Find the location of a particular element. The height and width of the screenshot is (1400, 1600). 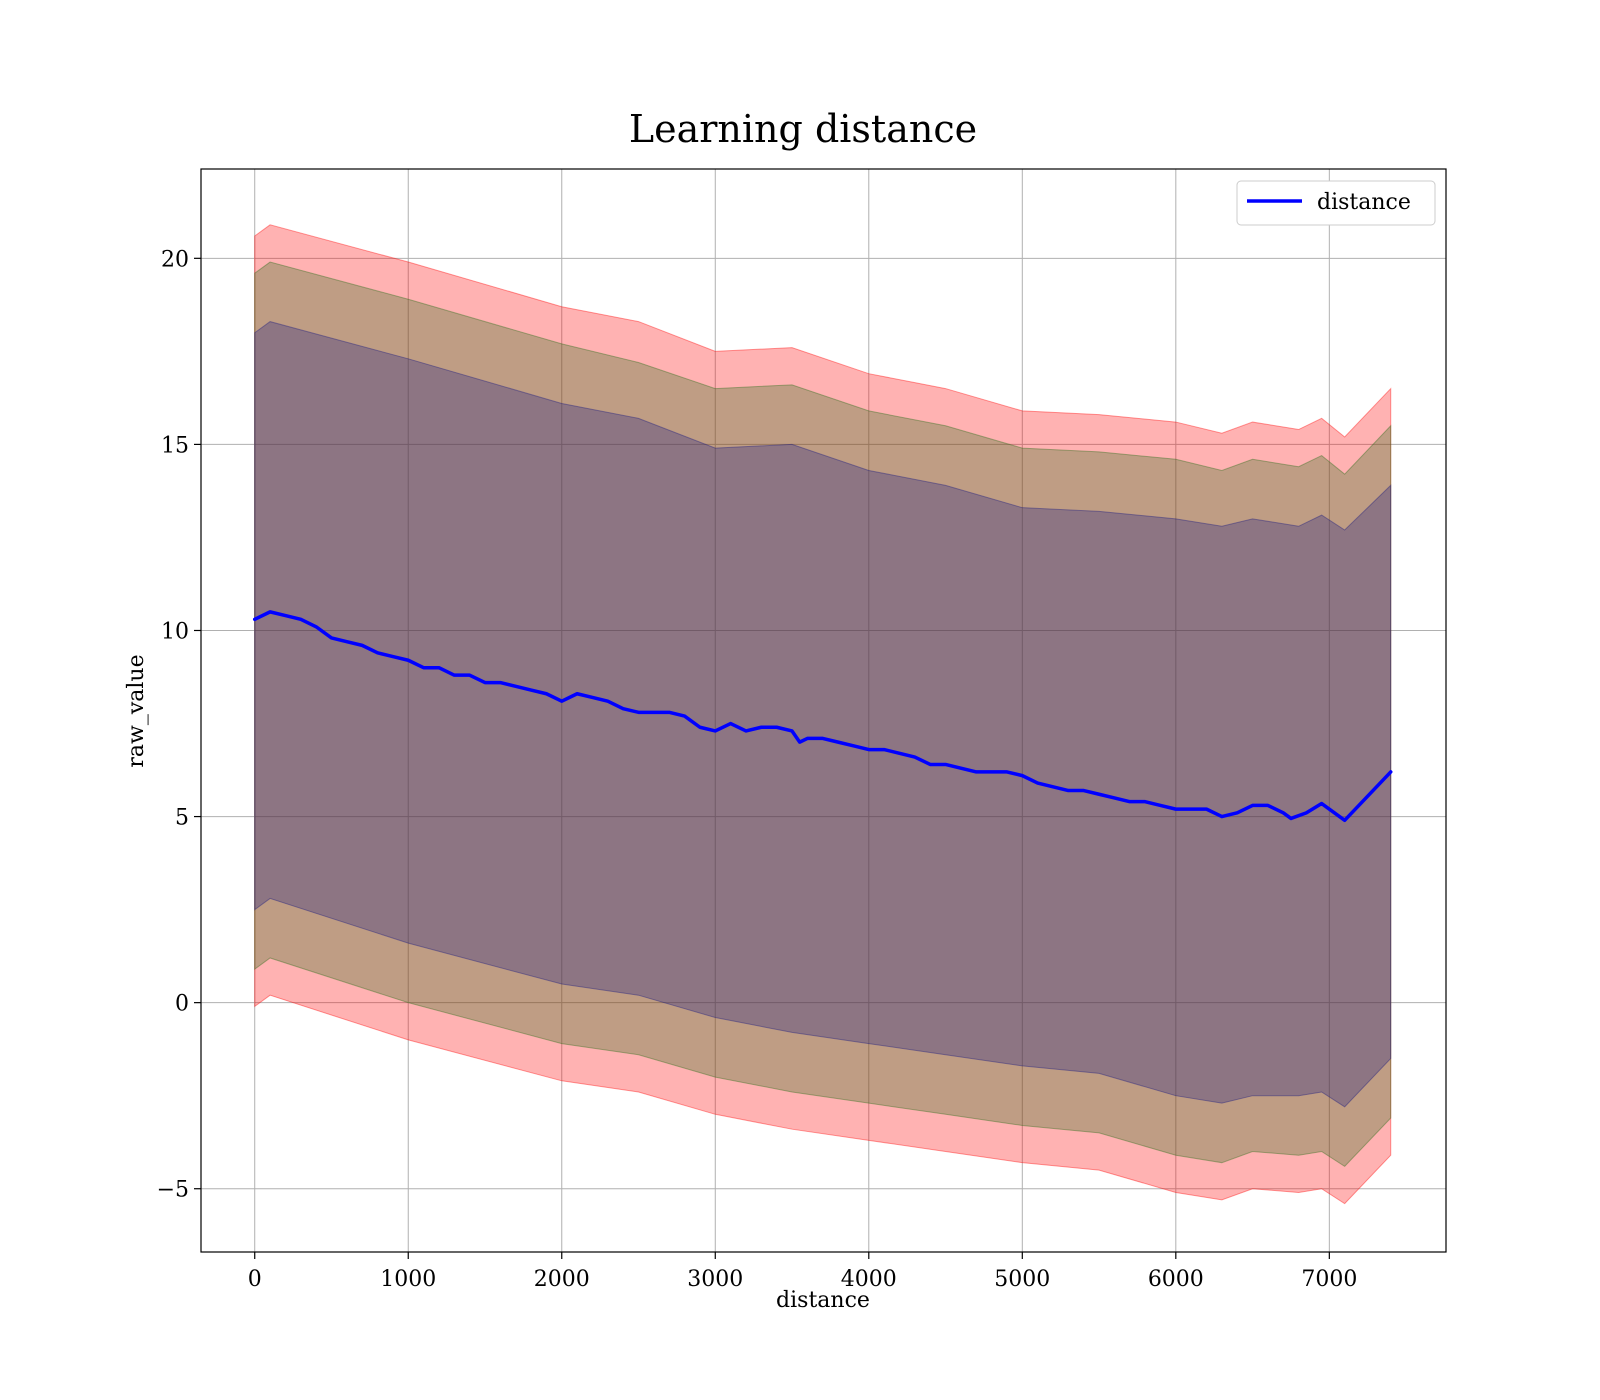

series-line-distance is located at coordinates (822, 716).